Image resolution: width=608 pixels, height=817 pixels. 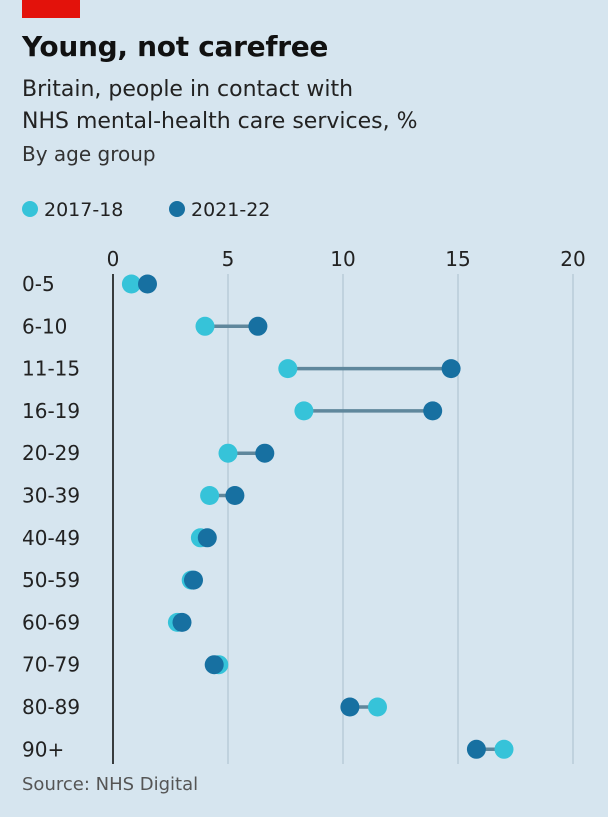 What do you see at coordinates (113, 259) in the screenshot?
I see `x-tick-label-0: 0` at bounding box center [113, 259].